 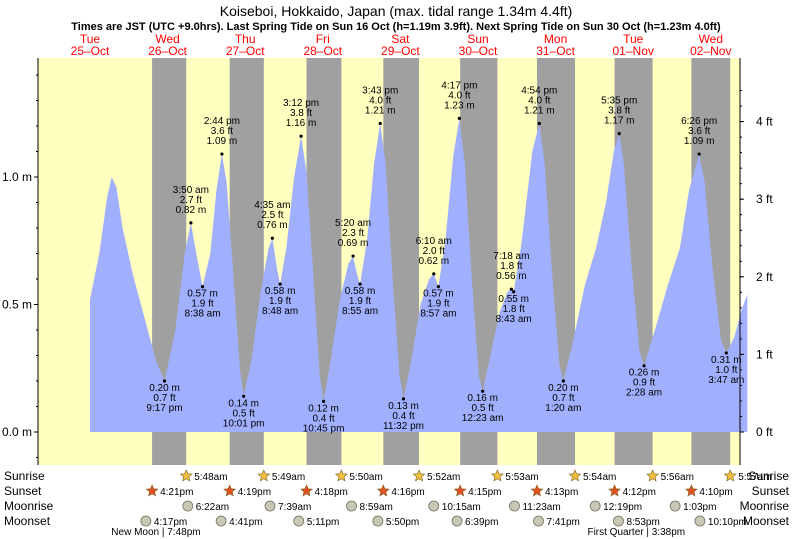 What do you see at coordinates (726, 380) in the screenshot?
I see `extreme-label: 3:47 am` at bounding box center [726, 380].